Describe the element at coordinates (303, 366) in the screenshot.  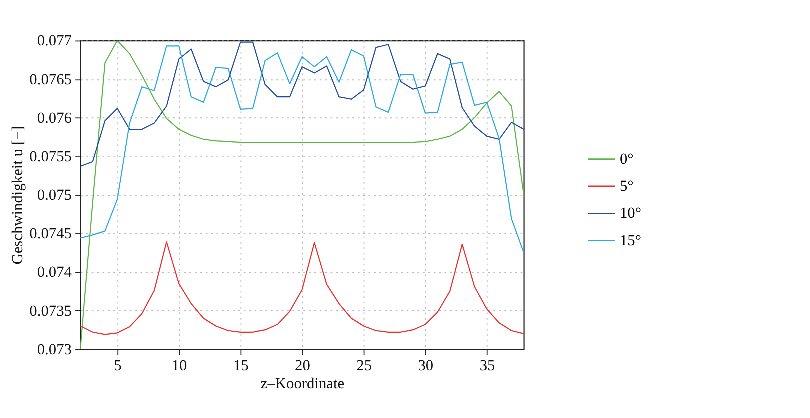
I see `x-tick-label: 20` at that location.